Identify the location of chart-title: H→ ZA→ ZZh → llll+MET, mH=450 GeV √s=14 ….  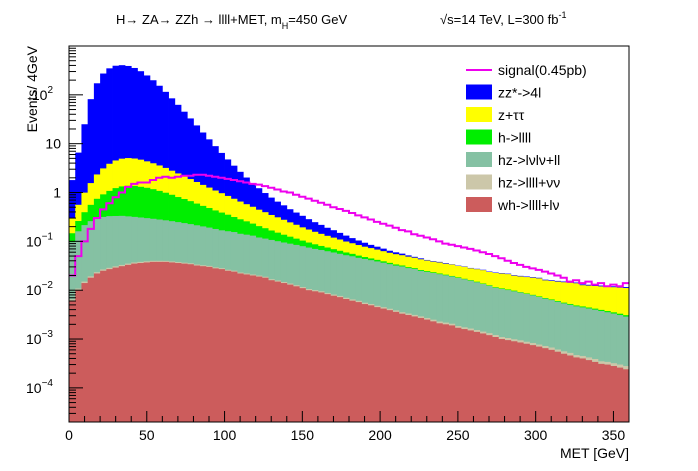
(341, 20).